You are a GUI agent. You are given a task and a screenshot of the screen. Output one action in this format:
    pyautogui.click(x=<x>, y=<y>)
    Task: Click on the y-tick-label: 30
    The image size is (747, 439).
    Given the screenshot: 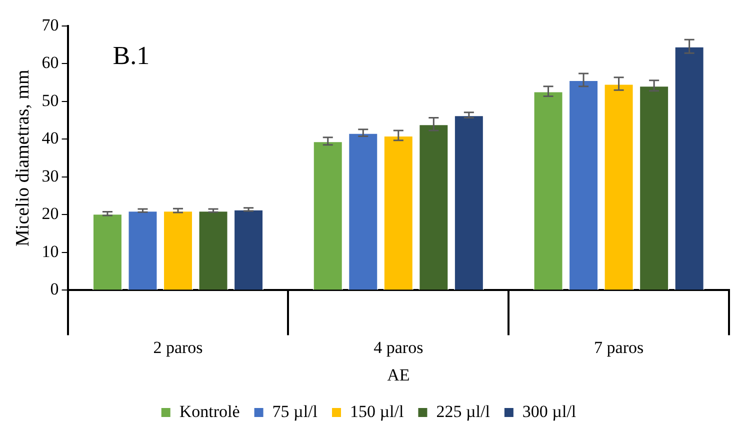 What is the action you would take?
    pyautogui.click(x=50, y=176)
    